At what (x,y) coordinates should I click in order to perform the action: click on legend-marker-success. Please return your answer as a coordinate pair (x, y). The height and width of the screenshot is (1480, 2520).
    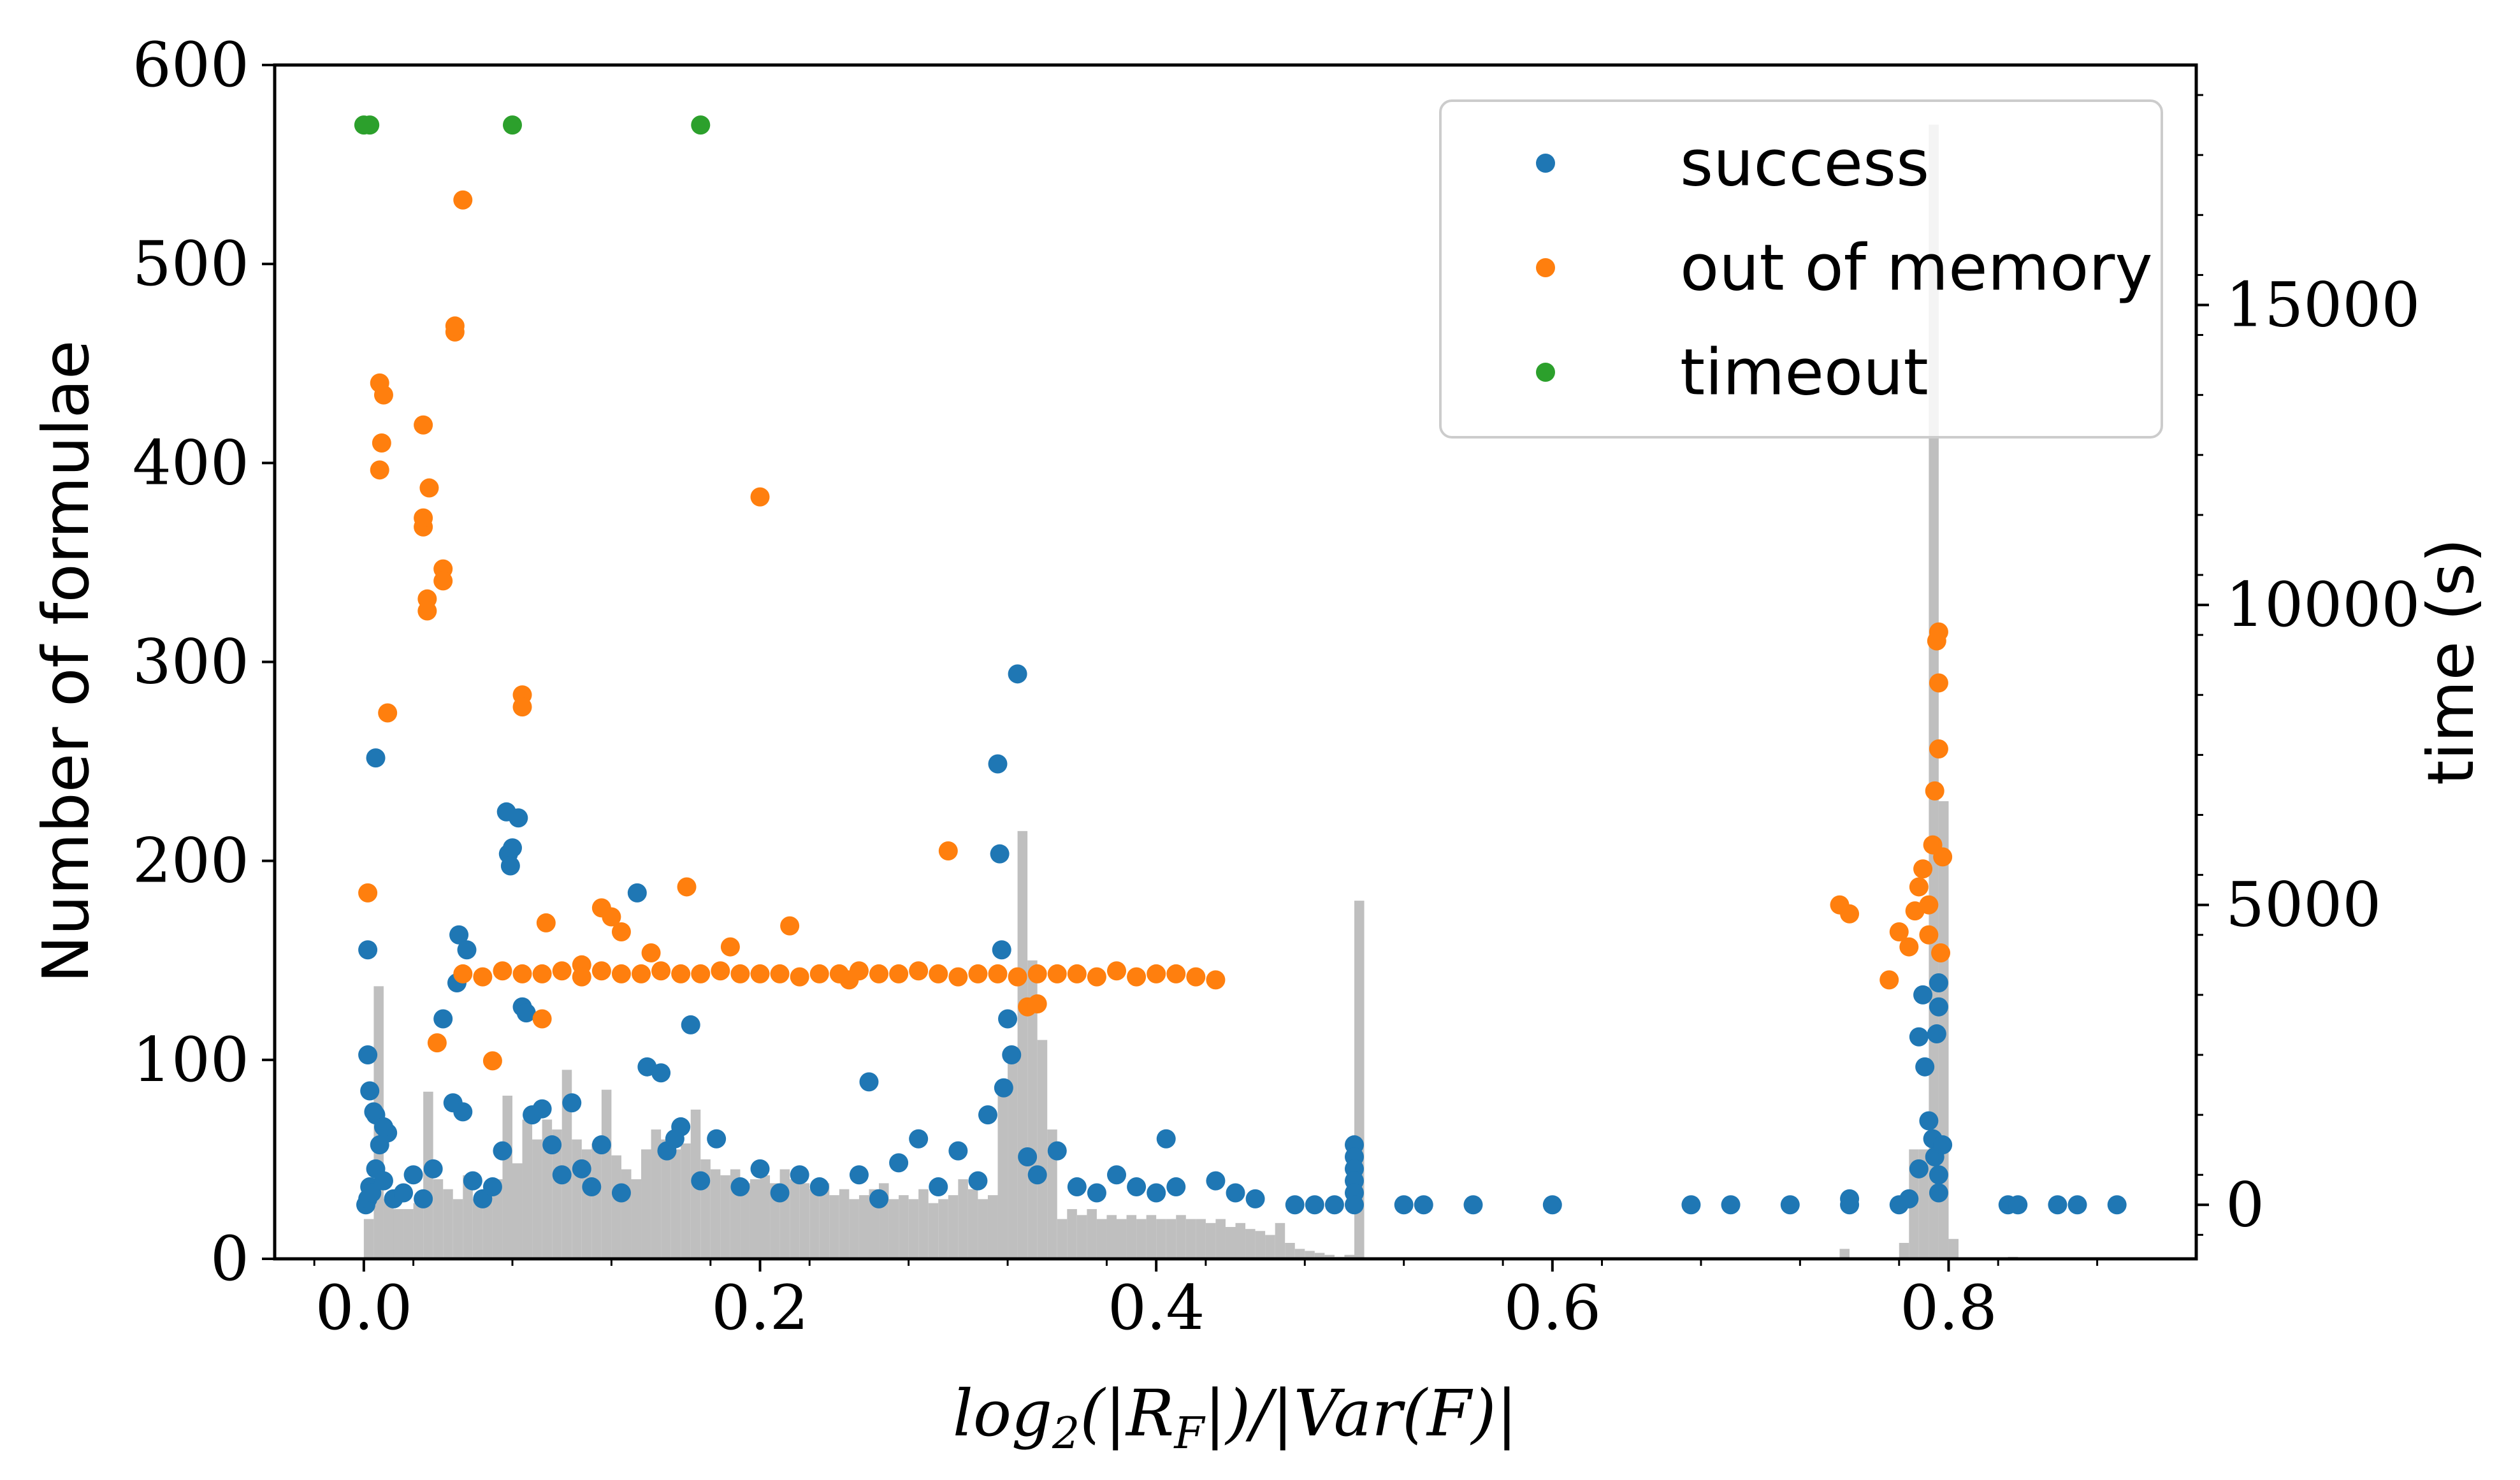
    Looking at the image, I should click on (1545, 164).